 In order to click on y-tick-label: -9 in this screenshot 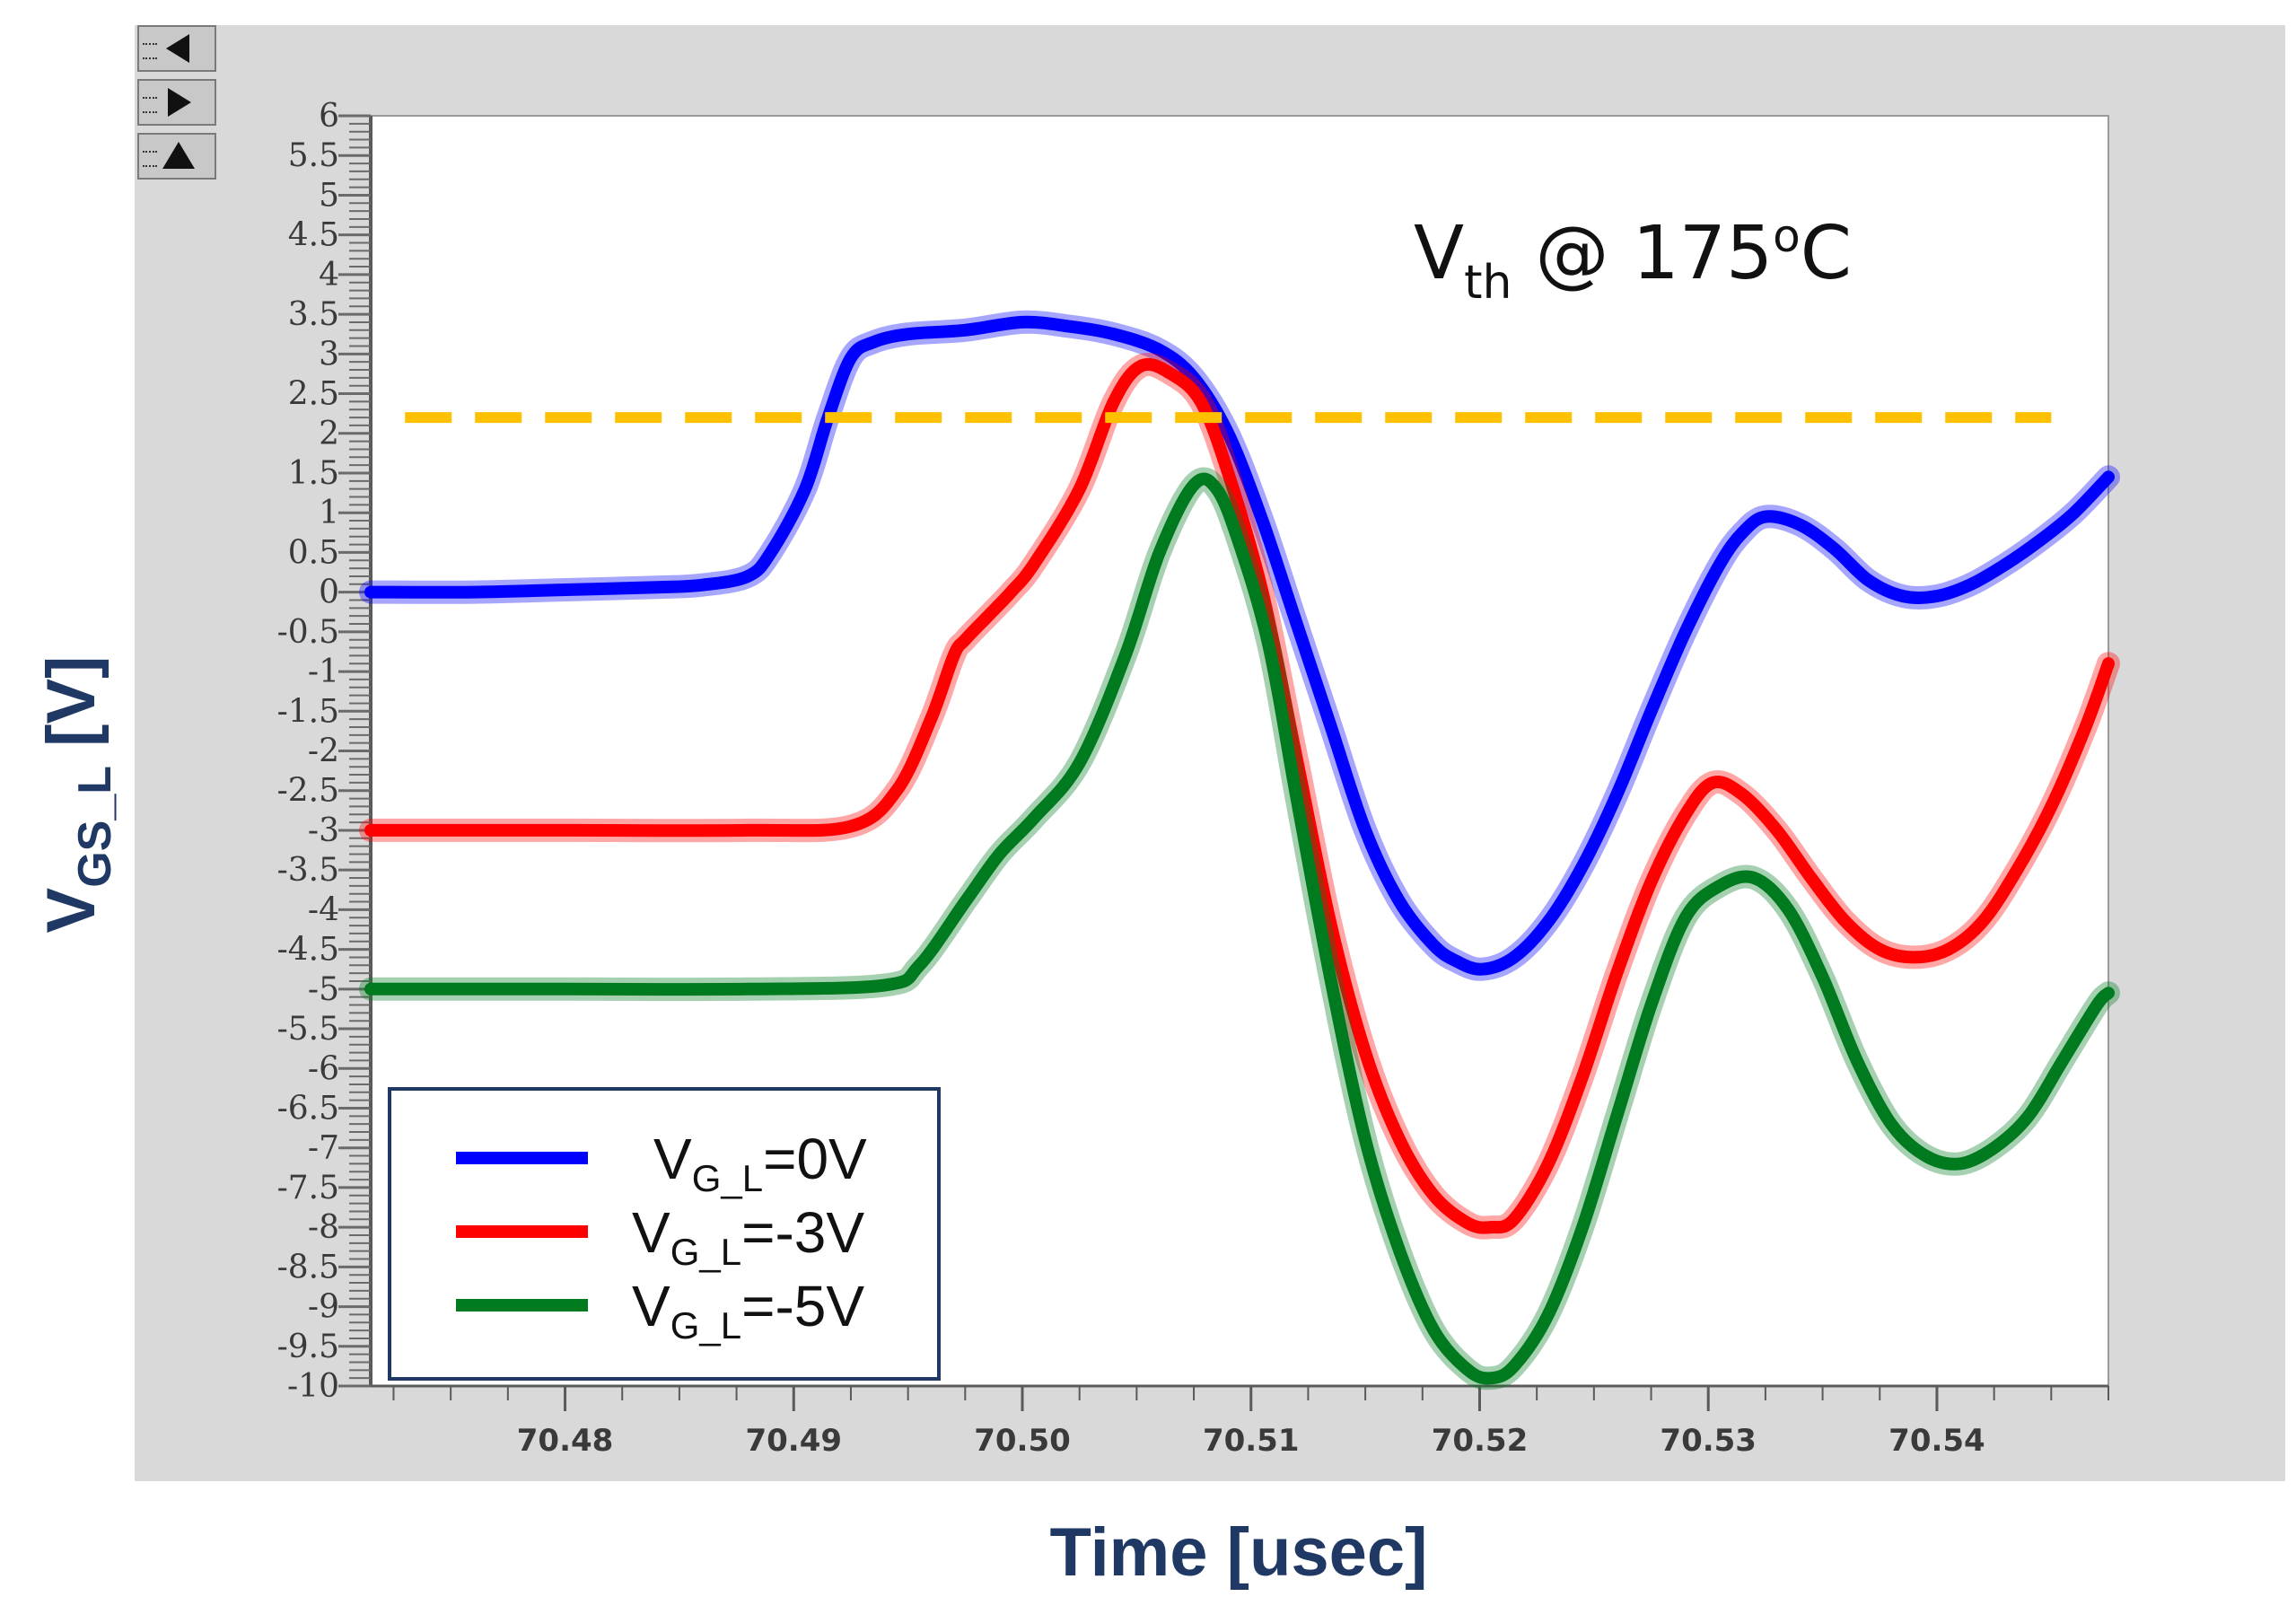, I will do `click(323, 1307)`.